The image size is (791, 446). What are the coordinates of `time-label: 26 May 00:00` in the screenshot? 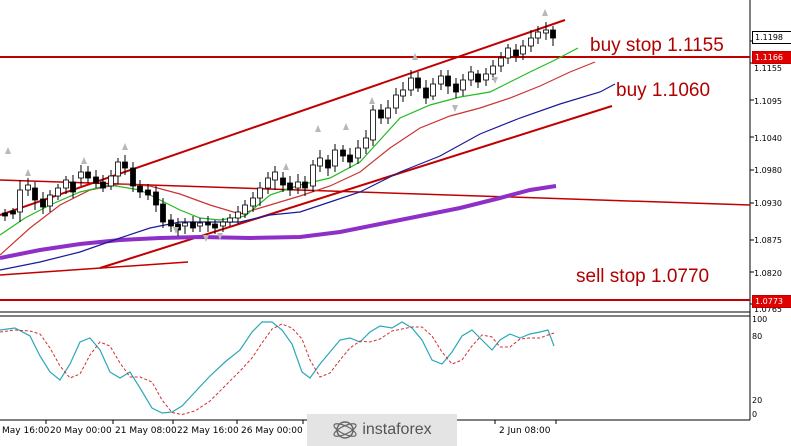 It's located at (272, 431).